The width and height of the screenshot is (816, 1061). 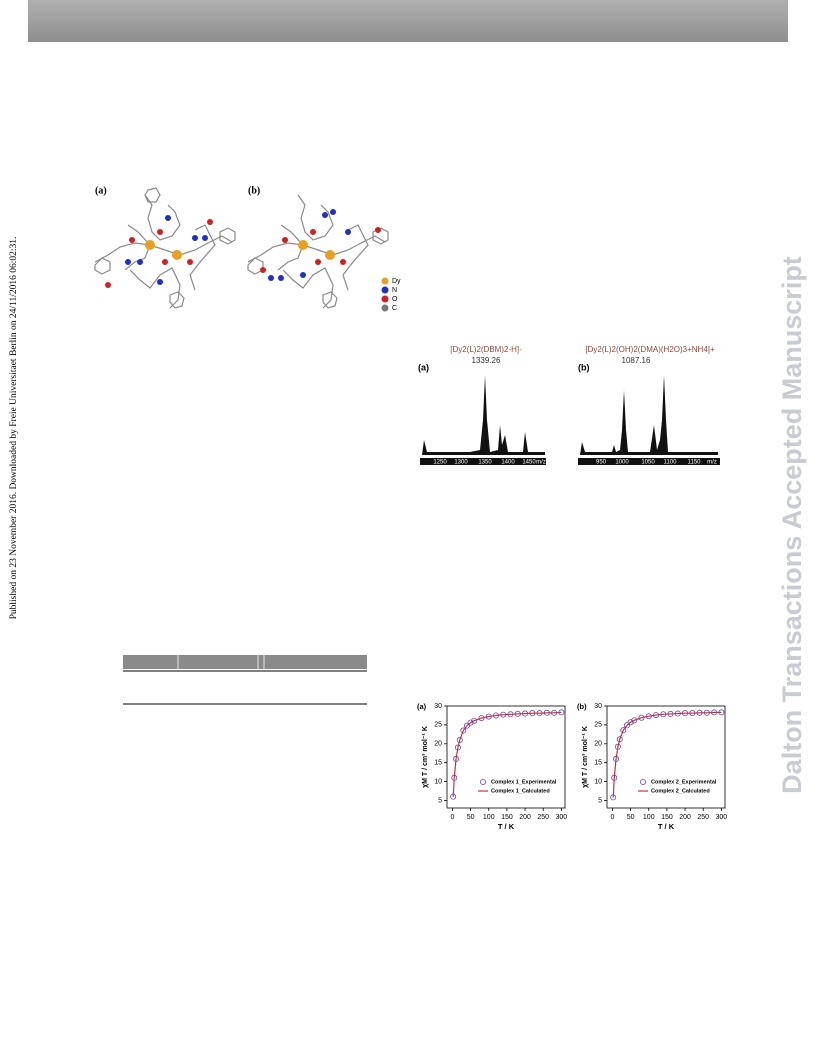 What do you see at coordinates (394, 290) in the screenshot?
I see `legend-label: N` at bounding box center [394, 290].